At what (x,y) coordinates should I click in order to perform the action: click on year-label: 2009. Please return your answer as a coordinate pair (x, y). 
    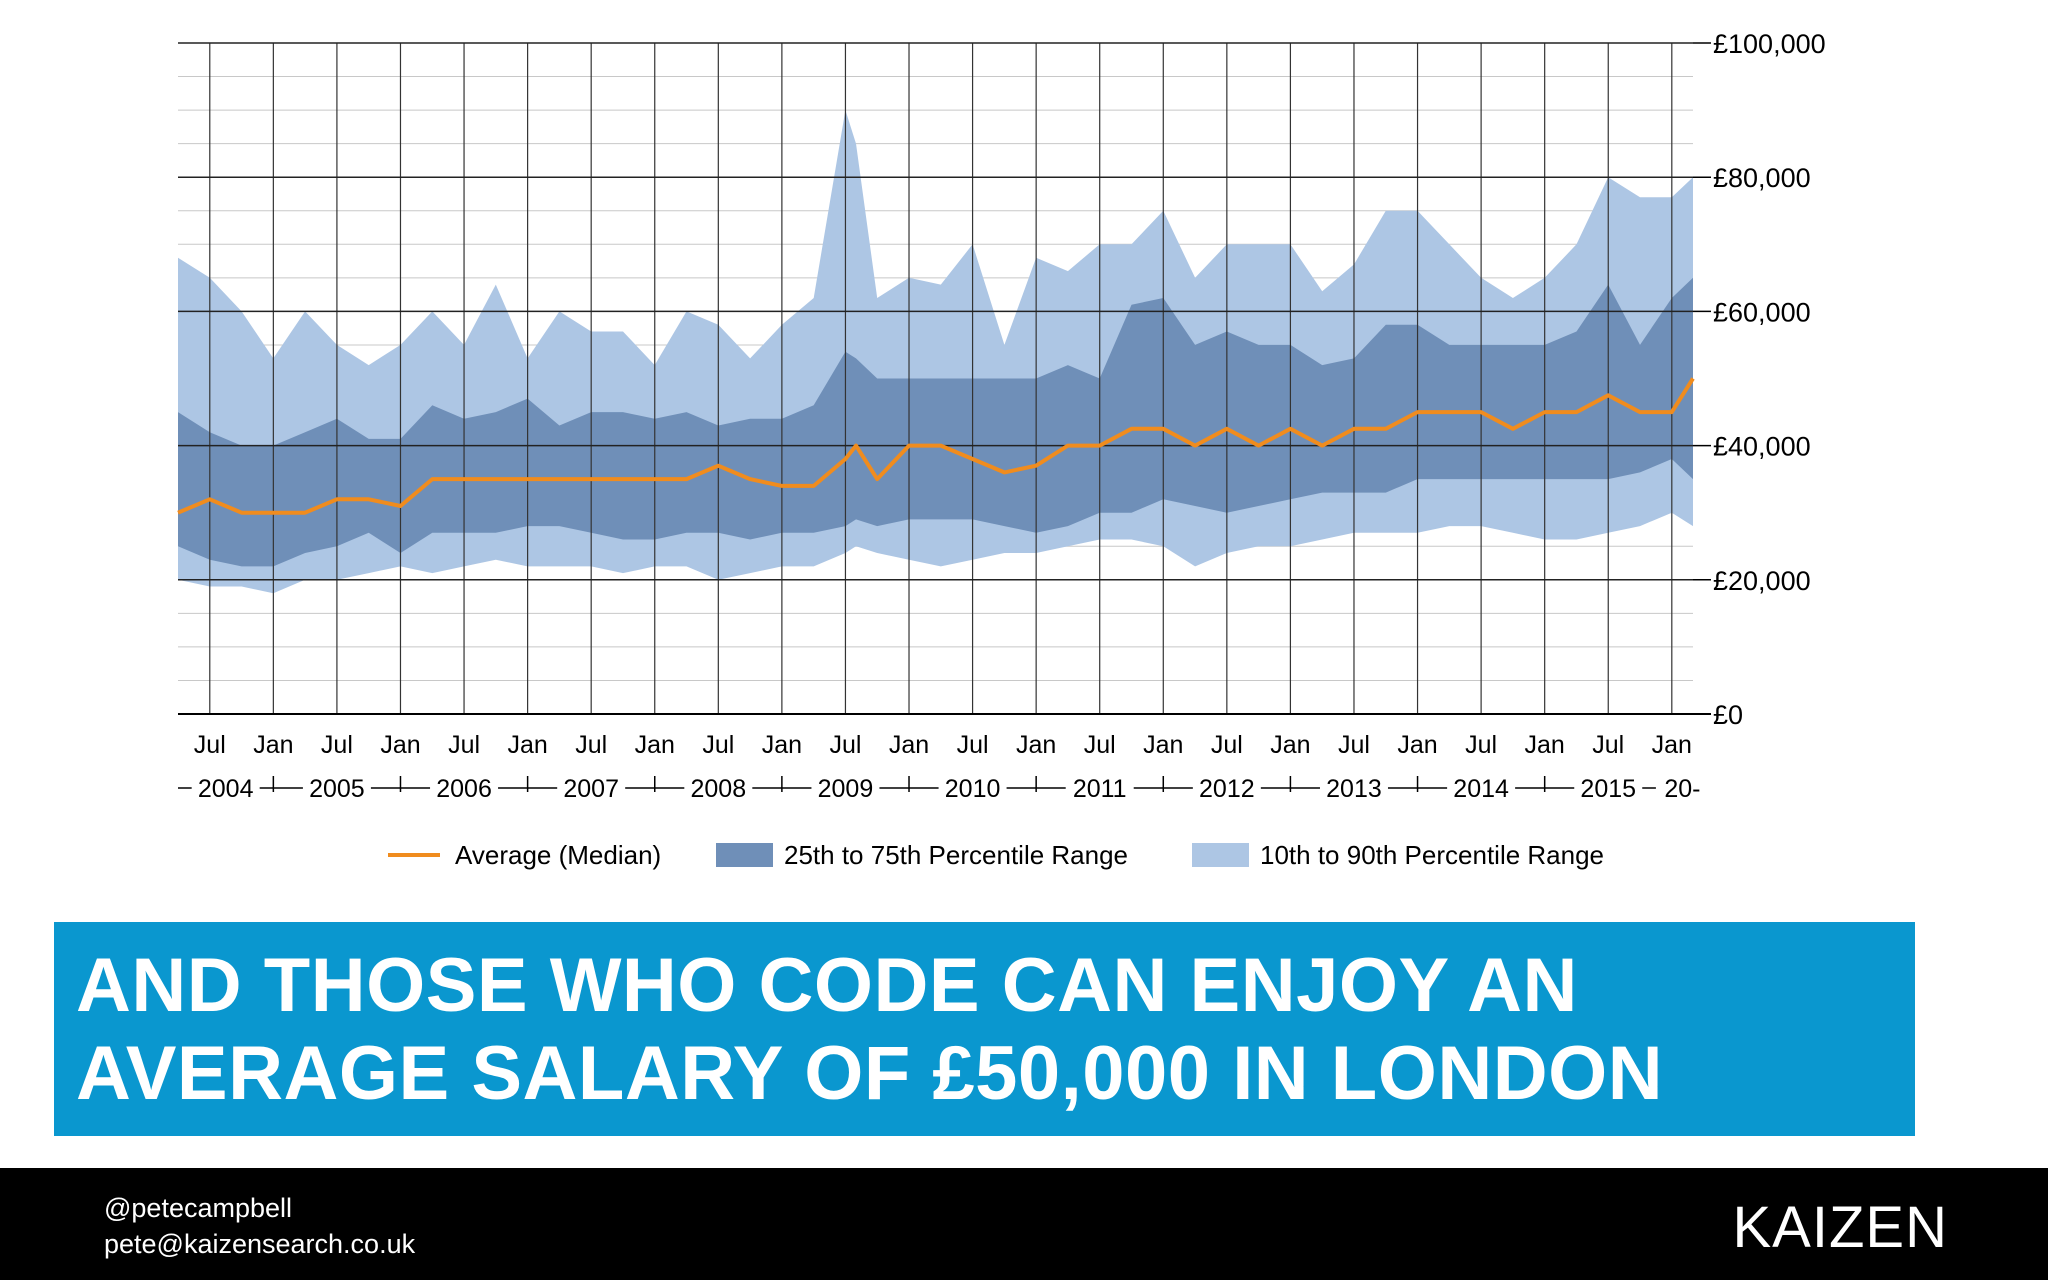
    Looking at the image, I should click on (846, 789).